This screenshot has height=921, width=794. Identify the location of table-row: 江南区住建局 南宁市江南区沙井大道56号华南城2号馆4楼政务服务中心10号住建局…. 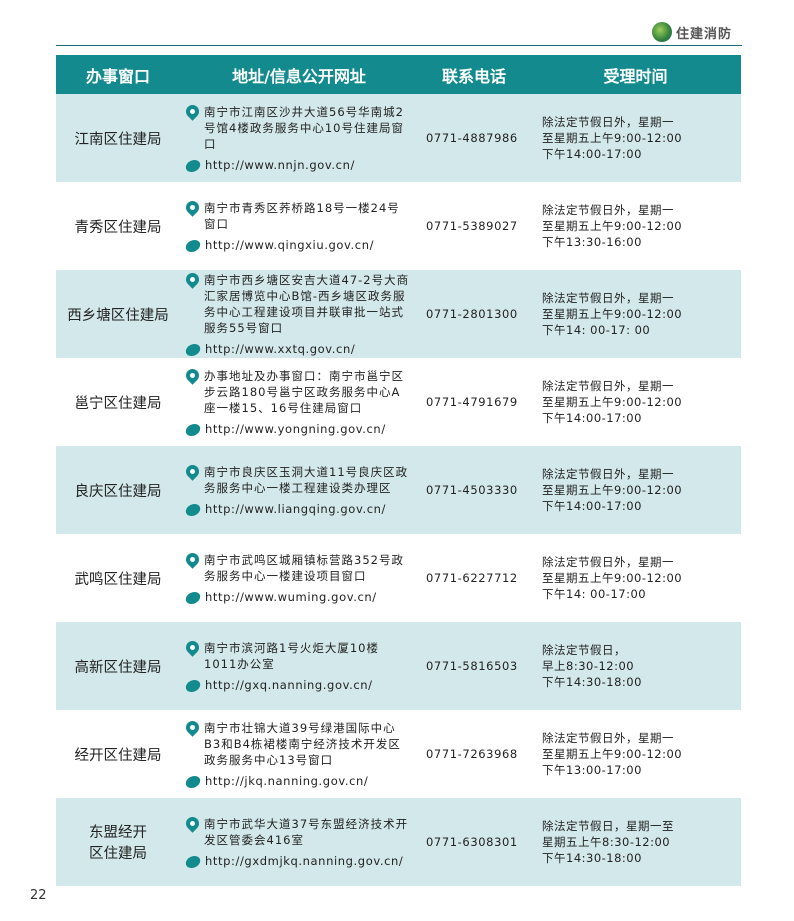
(398, 138).